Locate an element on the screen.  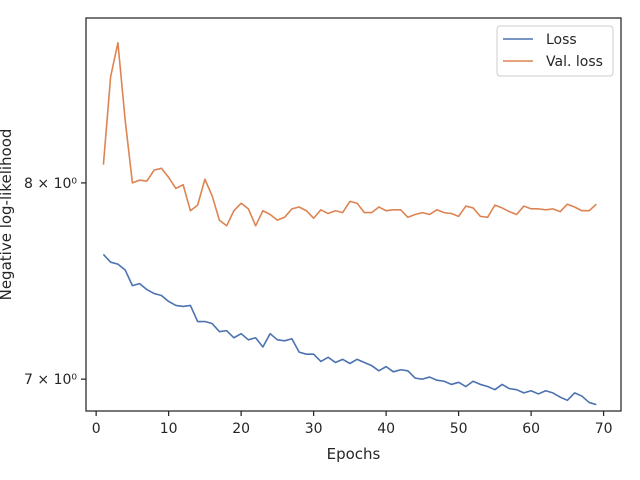
x-tick-label: 40 is located at coordinates (386, 429).